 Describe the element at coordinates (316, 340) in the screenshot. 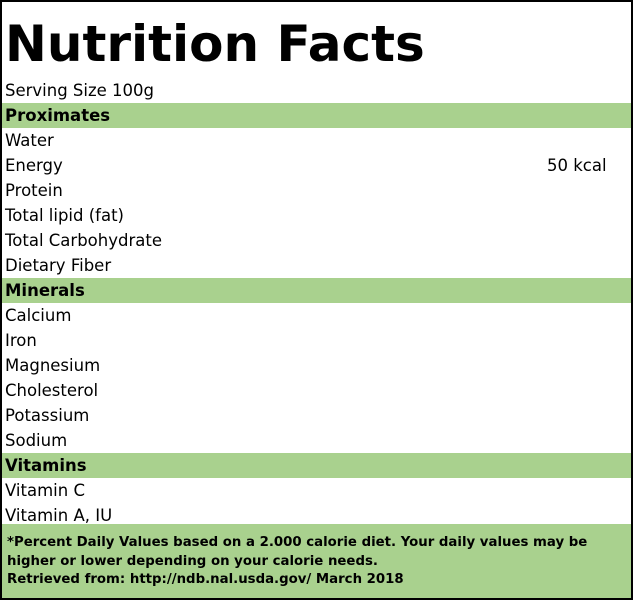

I see `nutrient-row-iron: Iron` at that location.